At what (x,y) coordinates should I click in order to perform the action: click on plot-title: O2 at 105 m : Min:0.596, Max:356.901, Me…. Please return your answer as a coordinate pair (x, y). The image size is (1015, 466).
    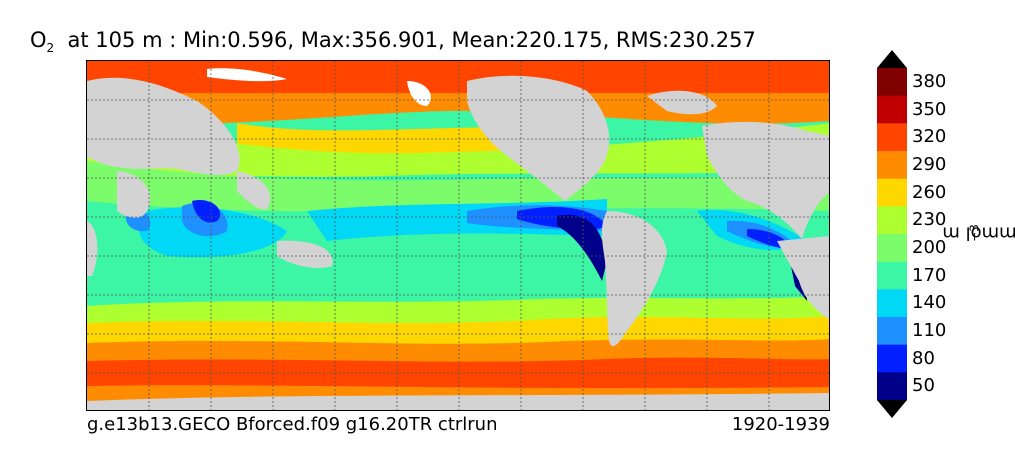
    Looking at the image, I should click on (393, 41).